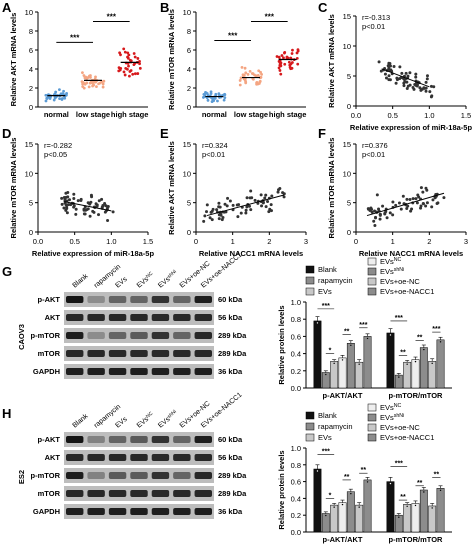 This screenshot has height=556, width=474. What do you see at coordinates (296, 302) in the screenshot?
I see `y-tick-label: 1.0` at bounding box center [296, 302].